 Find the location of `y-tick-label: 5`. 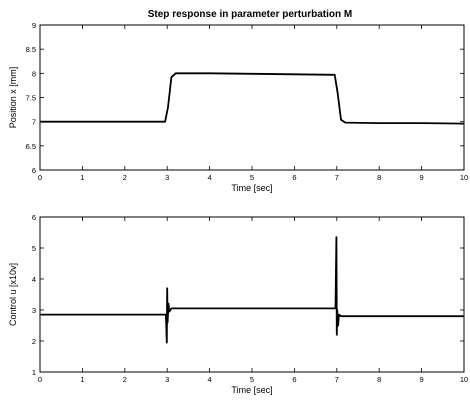

y-tick-label: 5 is located at coordinates (34, 248).